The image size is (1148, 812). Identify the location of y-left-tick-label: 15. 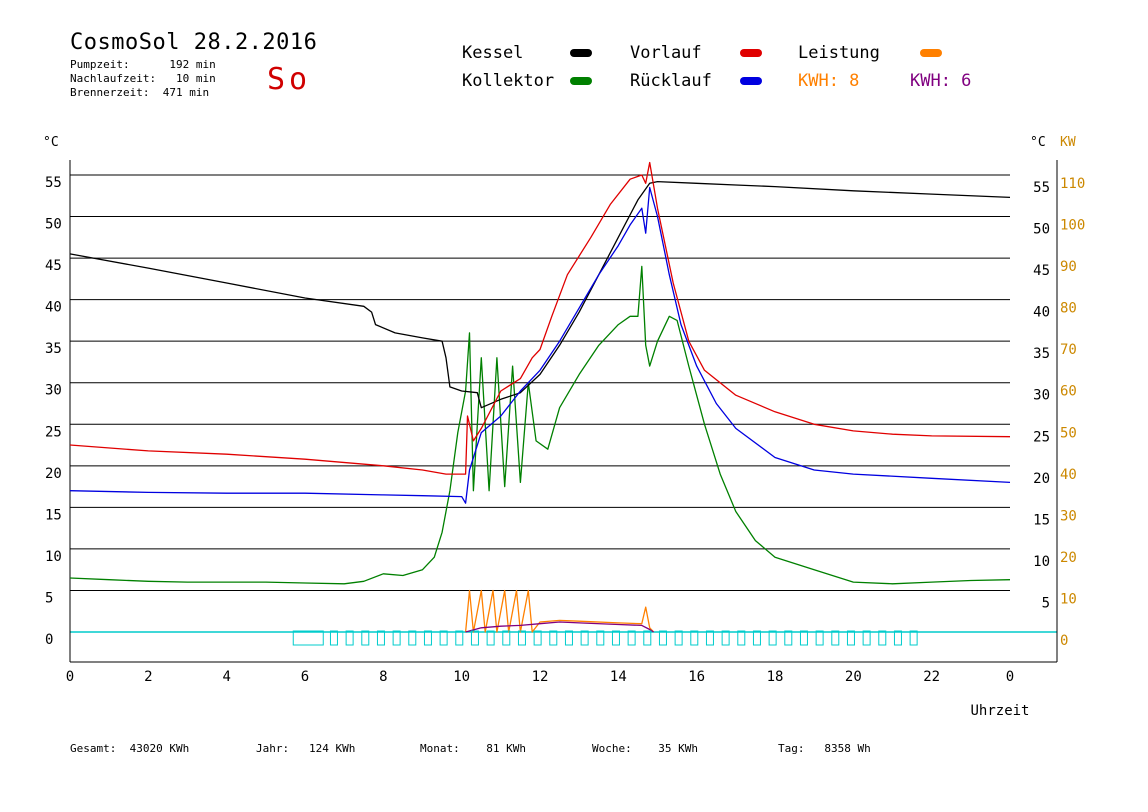
(53, 515).